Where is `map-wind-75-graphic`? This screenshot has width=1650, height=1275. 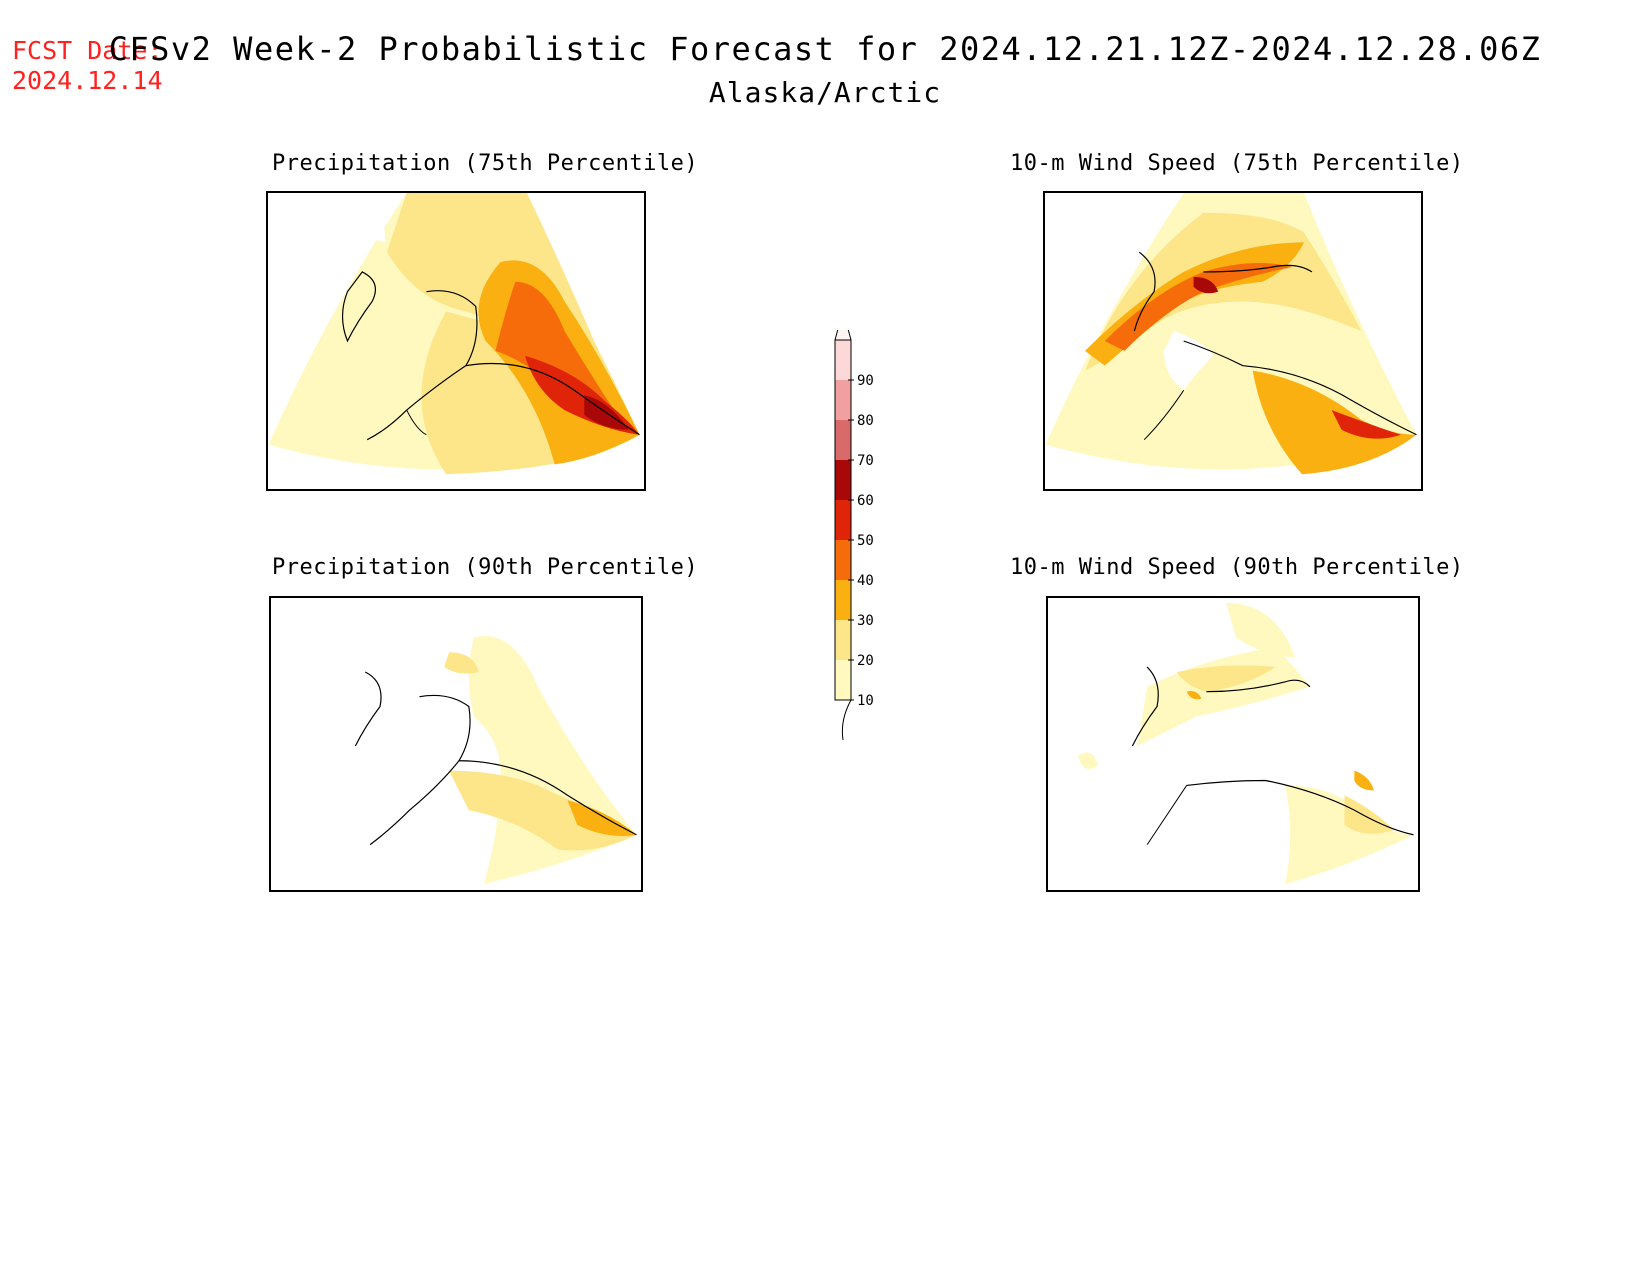
map-wind-75-graphic is located at coordinates (1231, 334).